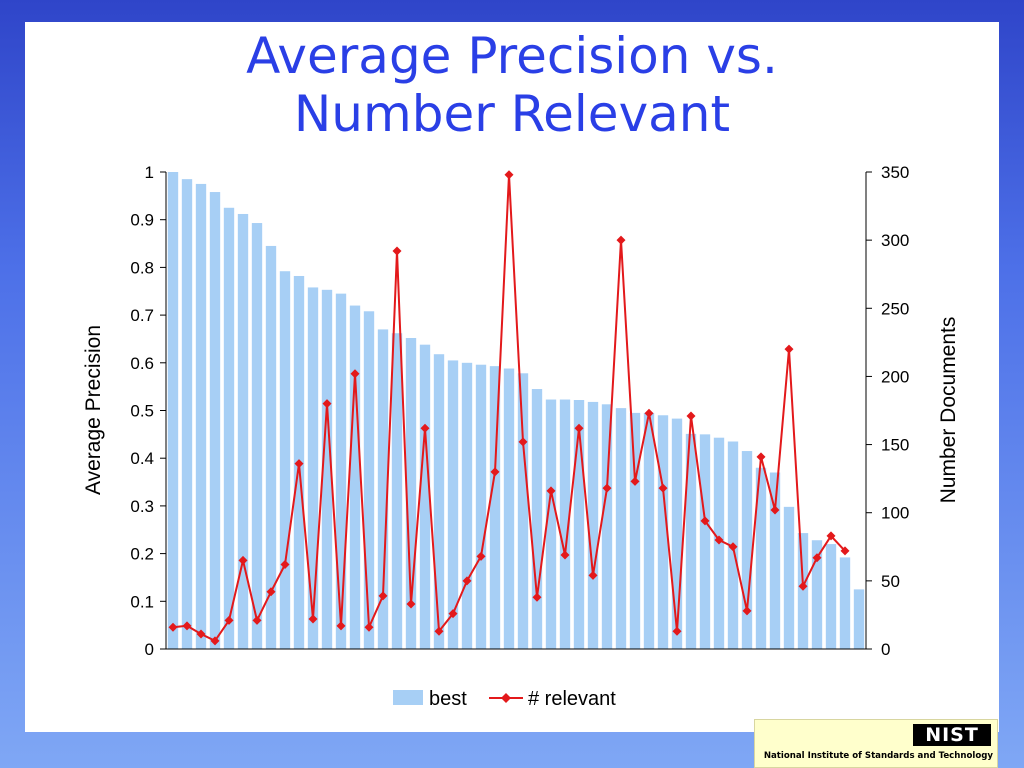 This screenshot has height=768, width=1024. What do you see at coordinates (952, 735) in the screenshot?
I see `nist-logo-mark: NIST` at bounding box center [952, 735].